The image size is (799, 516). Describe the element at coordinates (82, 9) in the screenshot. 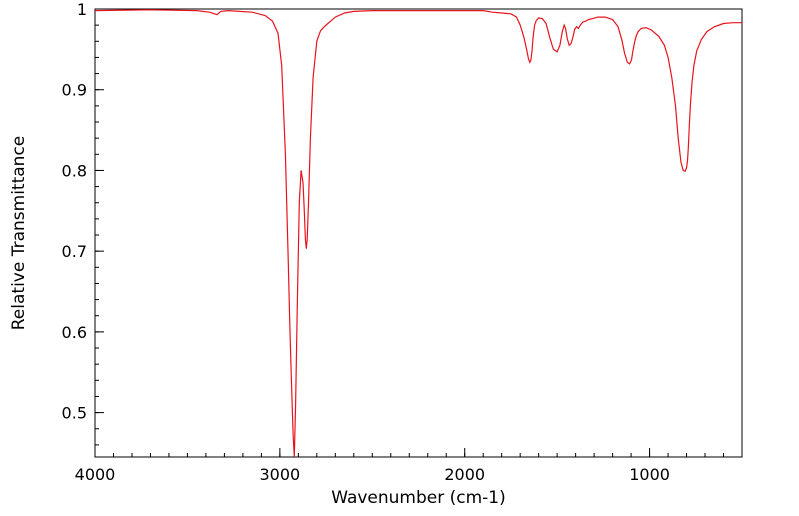

I see `y-tick-label: 1` at that location.